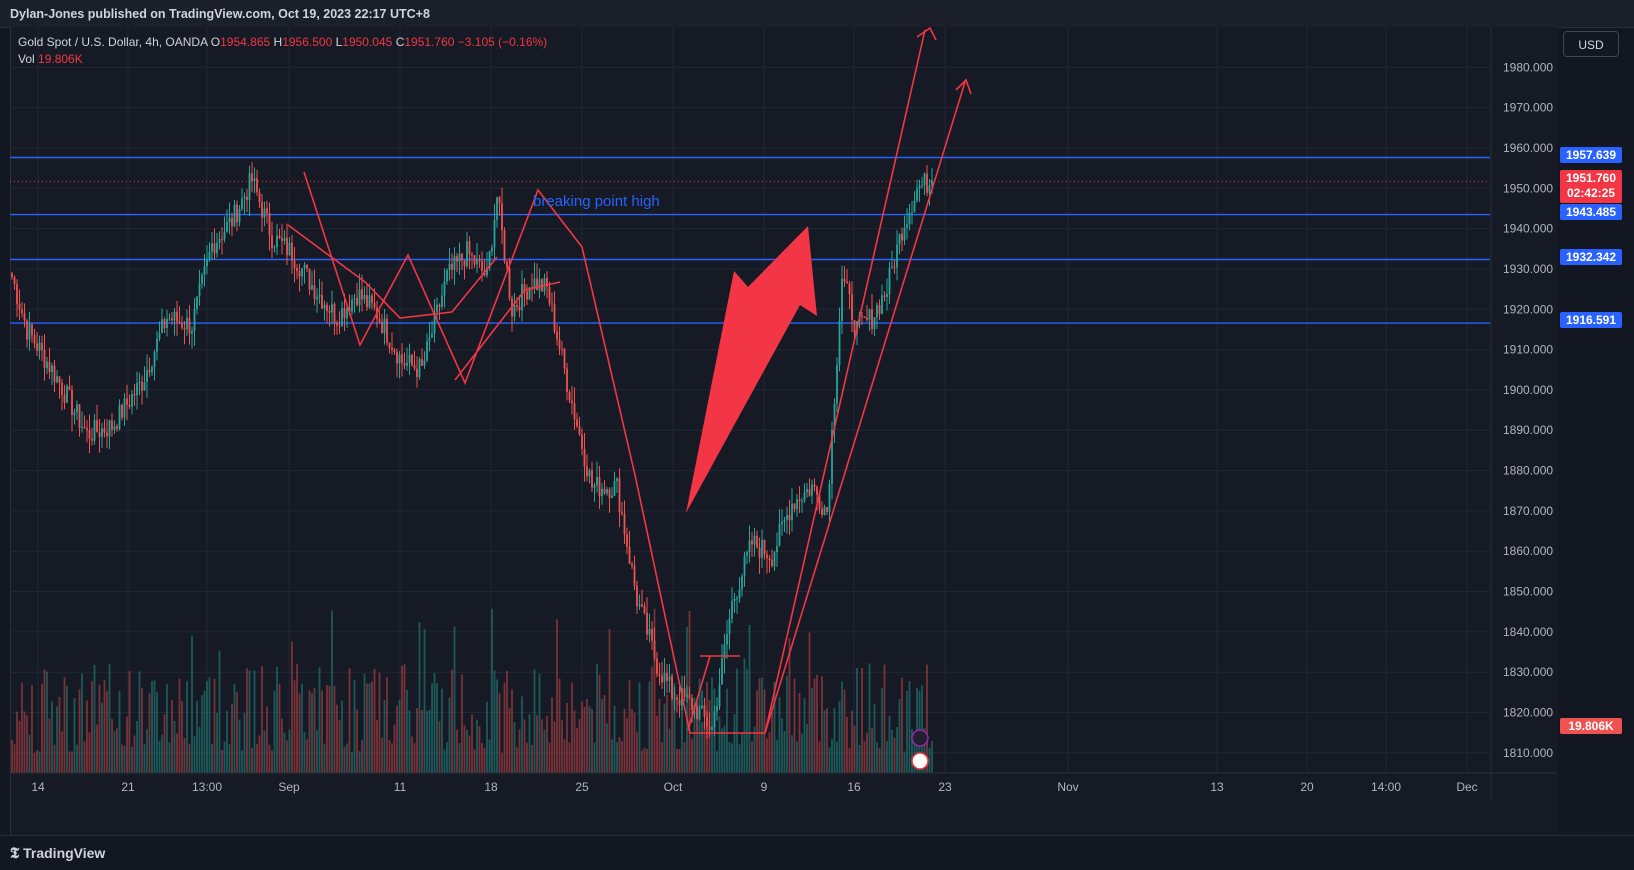 The image size is (1634, 870). What do you see at coordinates (1528, 551) in the screenshot?
I see `price-tick-label: 1860.000` at bounding box center [1528, 551].